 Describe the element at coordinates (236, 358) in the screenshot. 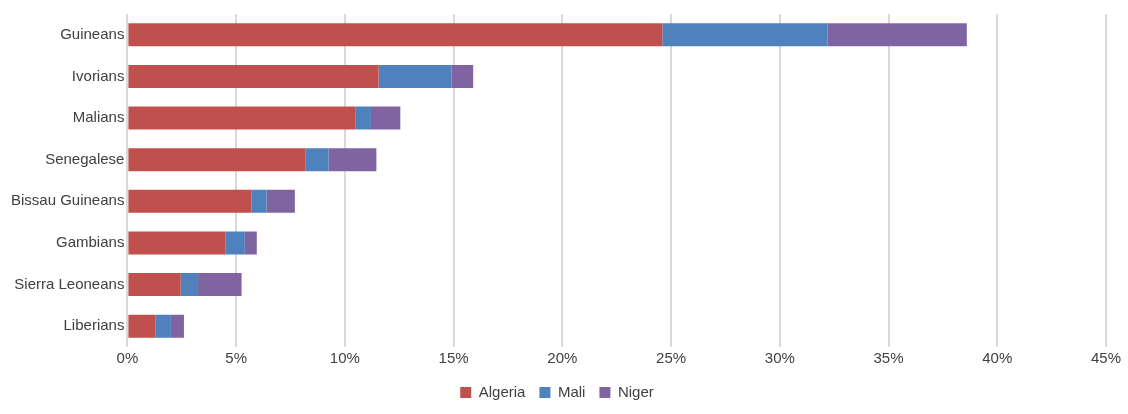

I see `x-tick-label: 5%` at that location.